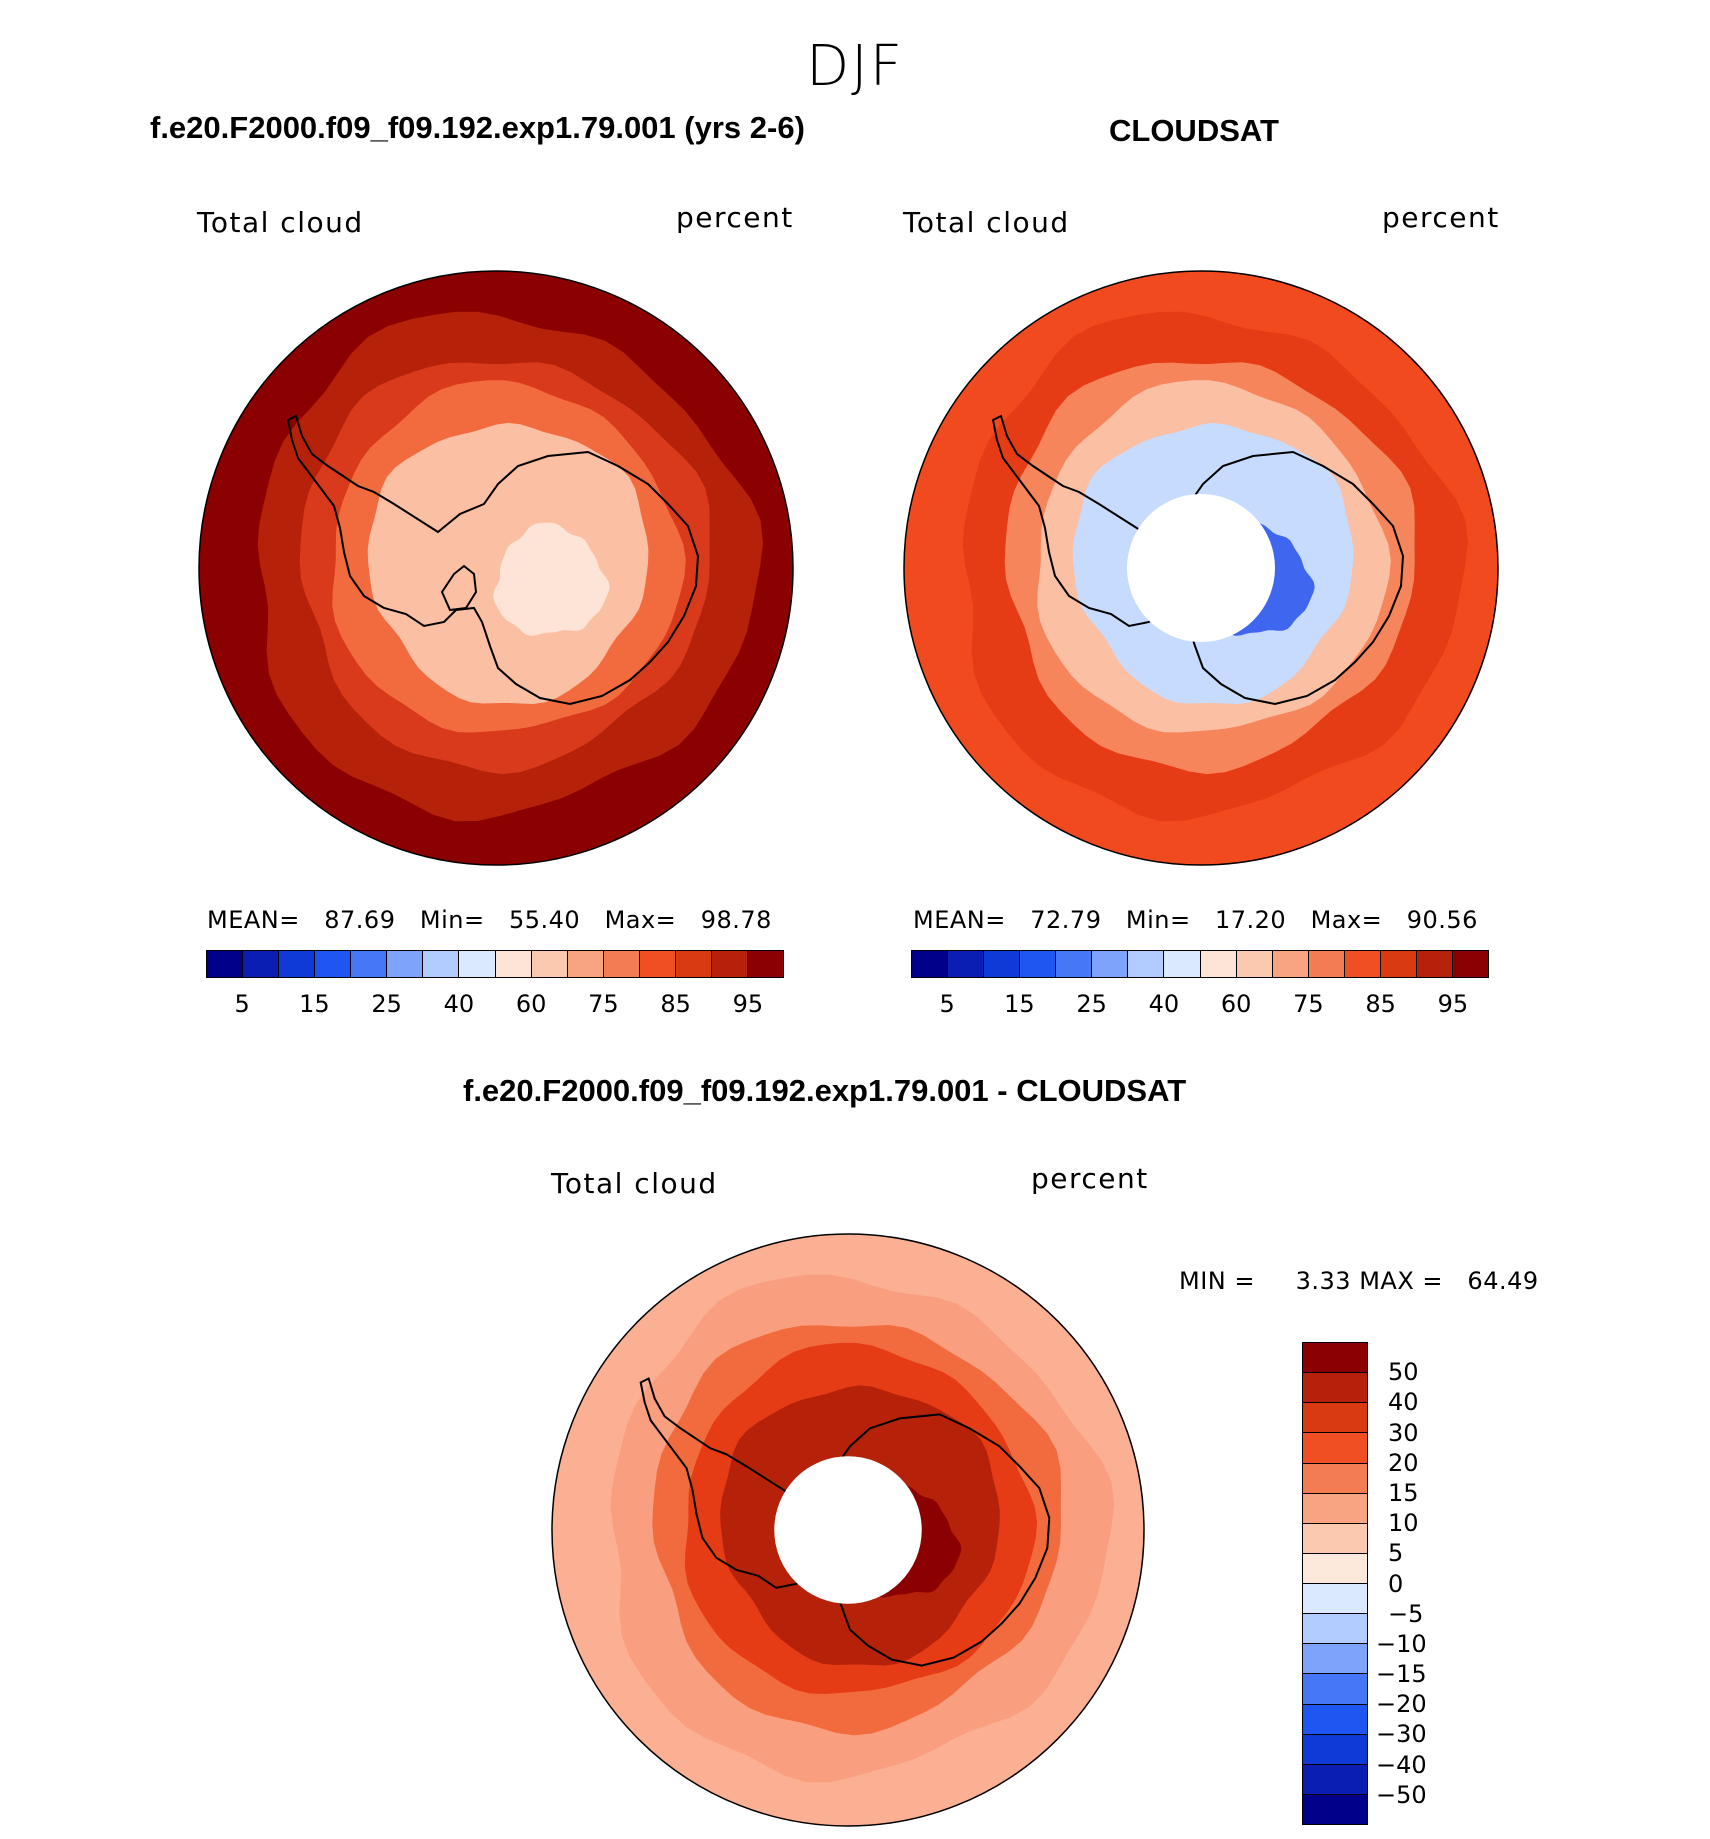 Image resolution: width=1710 pixels, height=1839 pixels. I want to click on panel-1-map, so click(496, 568).